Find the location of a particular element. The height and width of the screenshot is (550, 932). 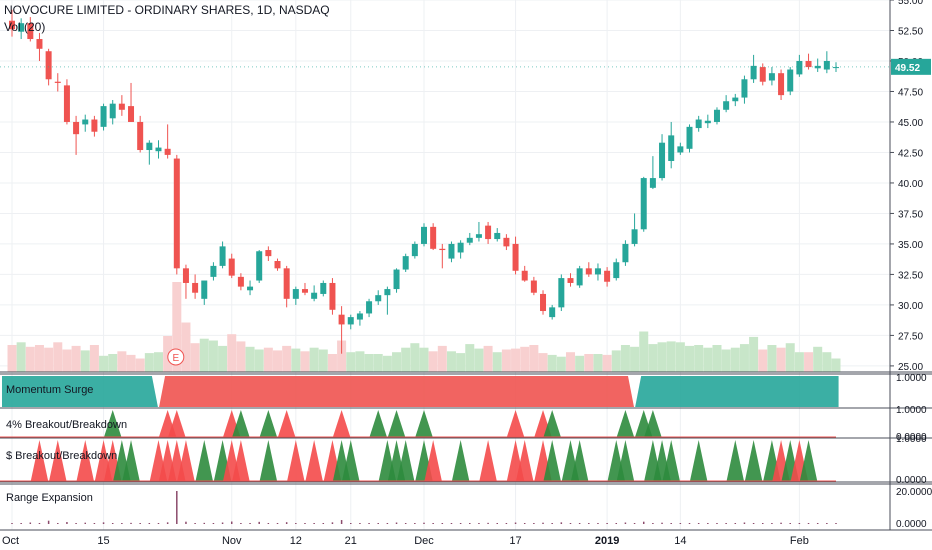

momentum-segment is located at coordinates (397, 391).